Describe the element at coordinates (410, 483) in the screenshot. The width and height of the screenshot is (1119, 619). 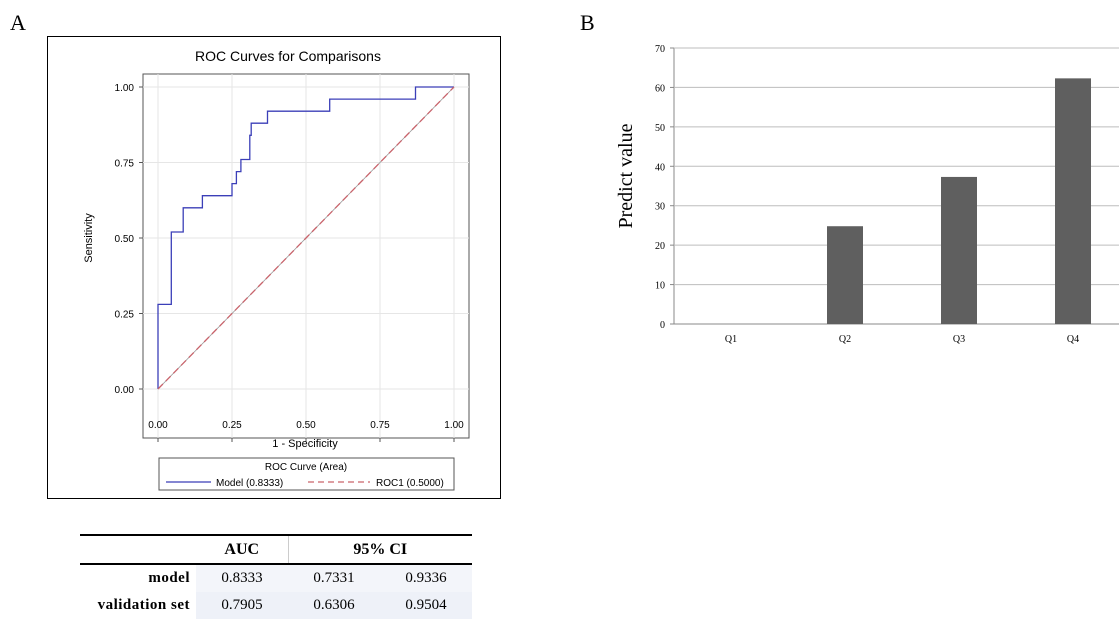
I see `legend-roc1-label: ROC1 (0.5000)` at that location.